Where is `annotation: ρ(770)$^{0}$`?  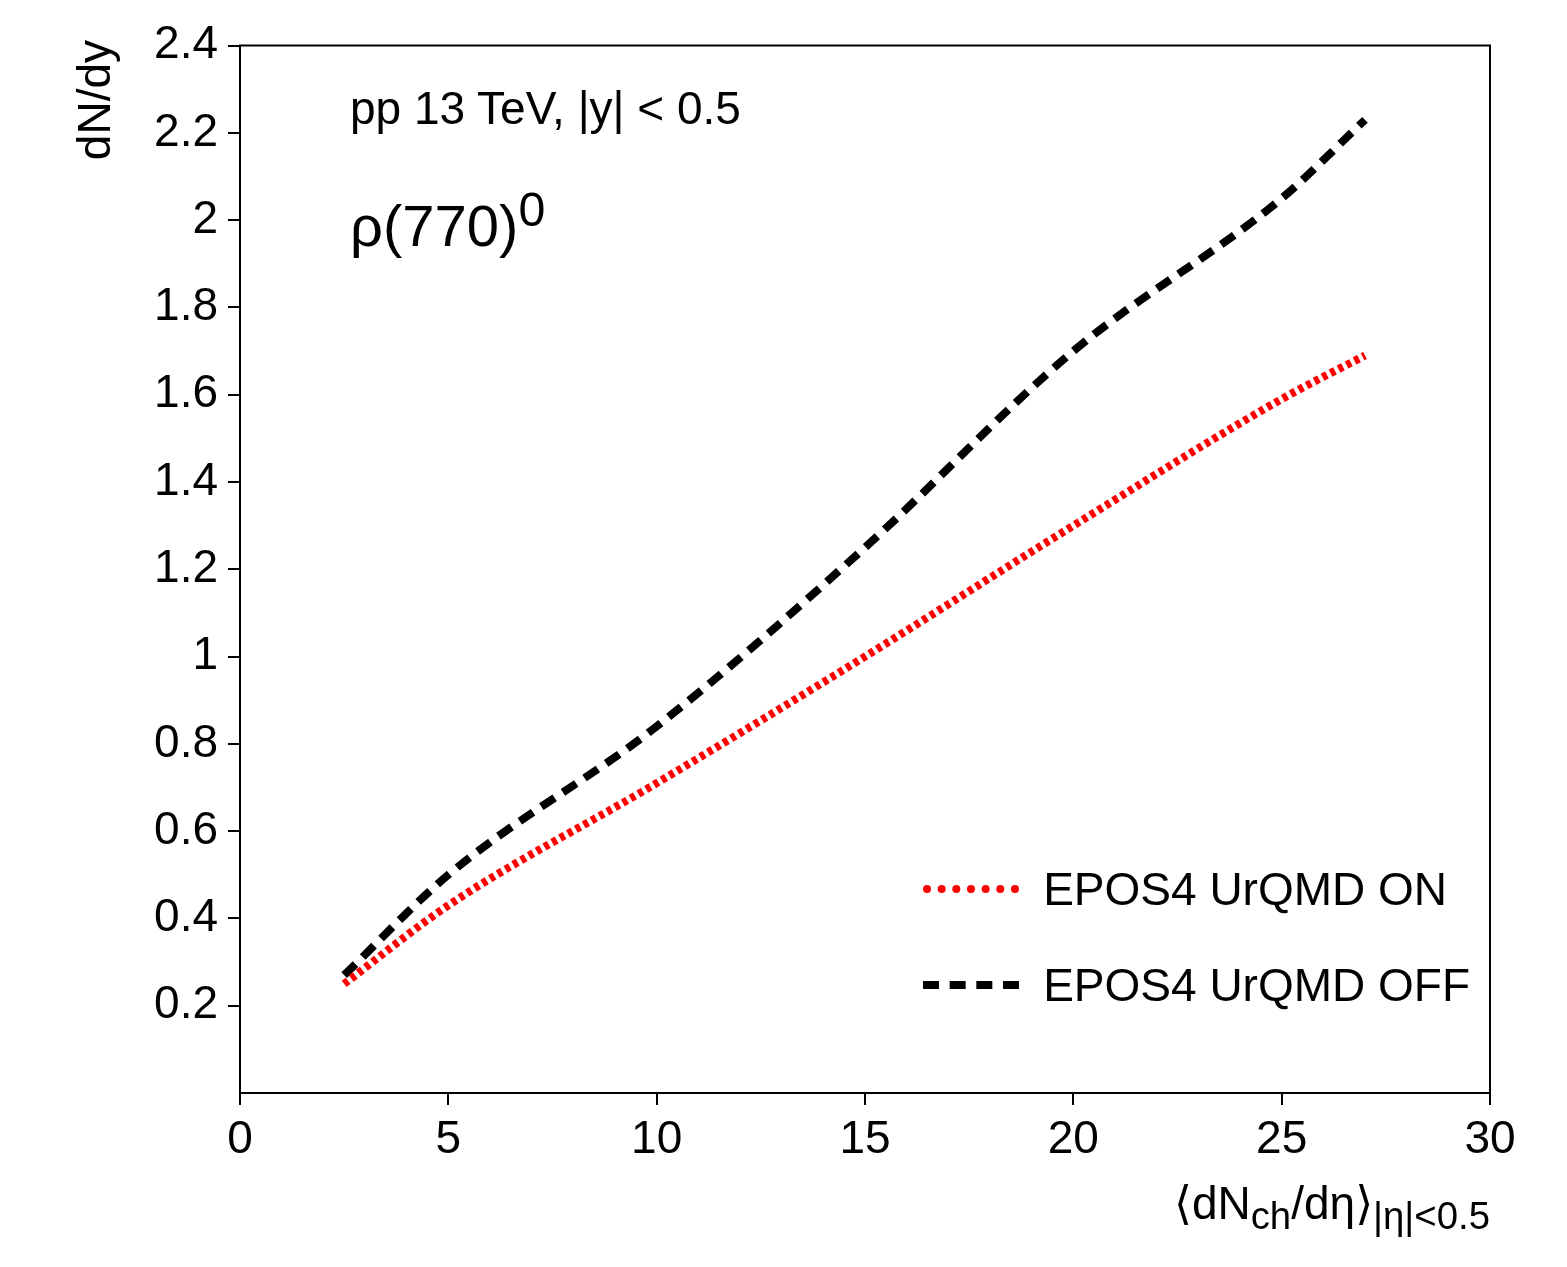 annotation: ρ(770)$^{0}$ is located at coordinates (448, 220).